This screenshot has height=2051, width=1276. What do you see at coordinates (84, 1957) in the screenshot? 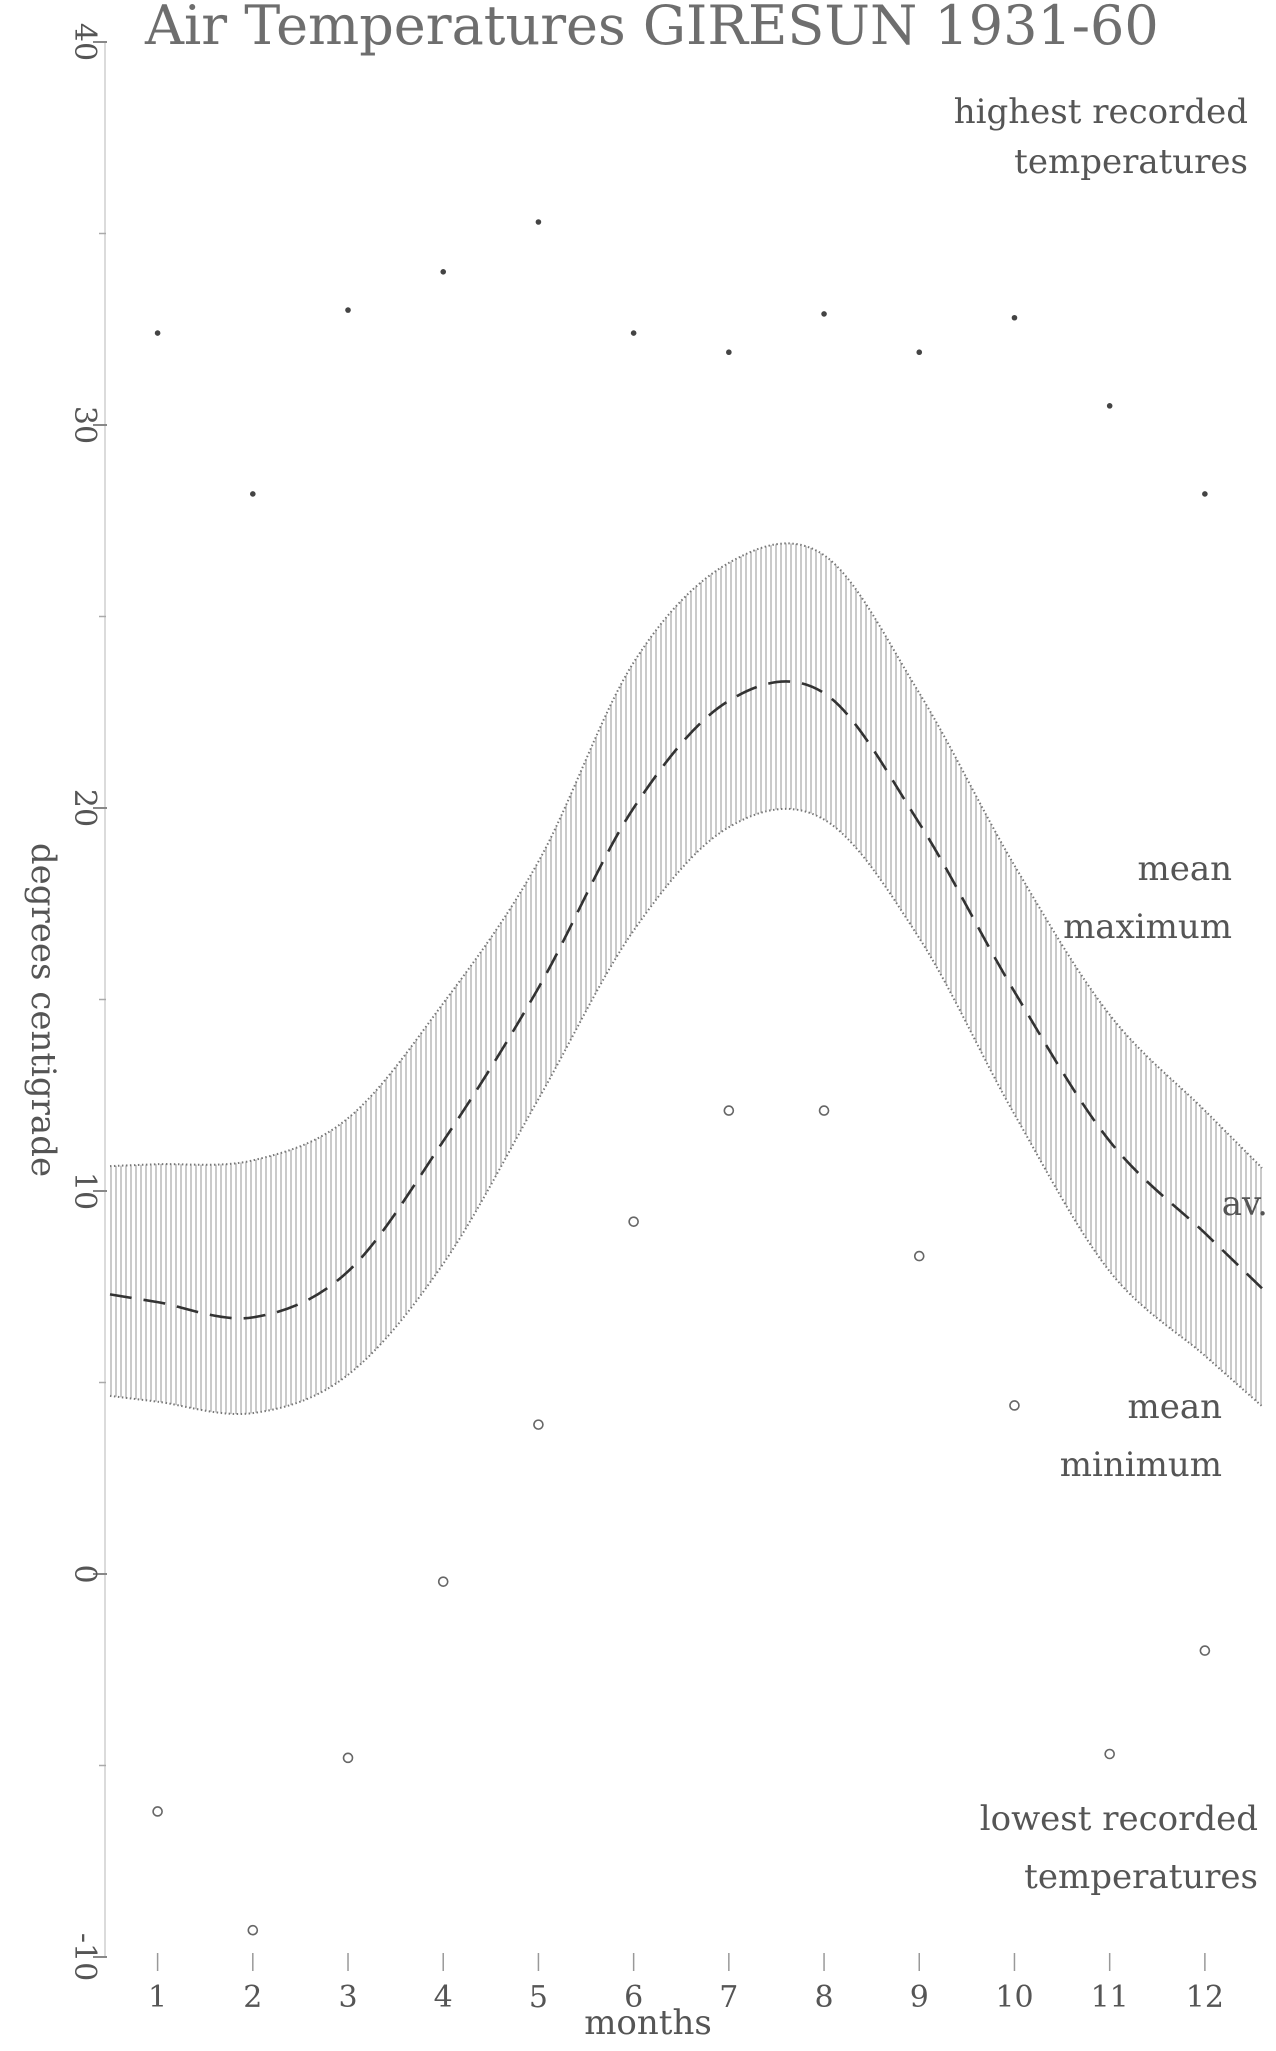
I see `y-tick-label: -10` at bounding box center [84, 1957].